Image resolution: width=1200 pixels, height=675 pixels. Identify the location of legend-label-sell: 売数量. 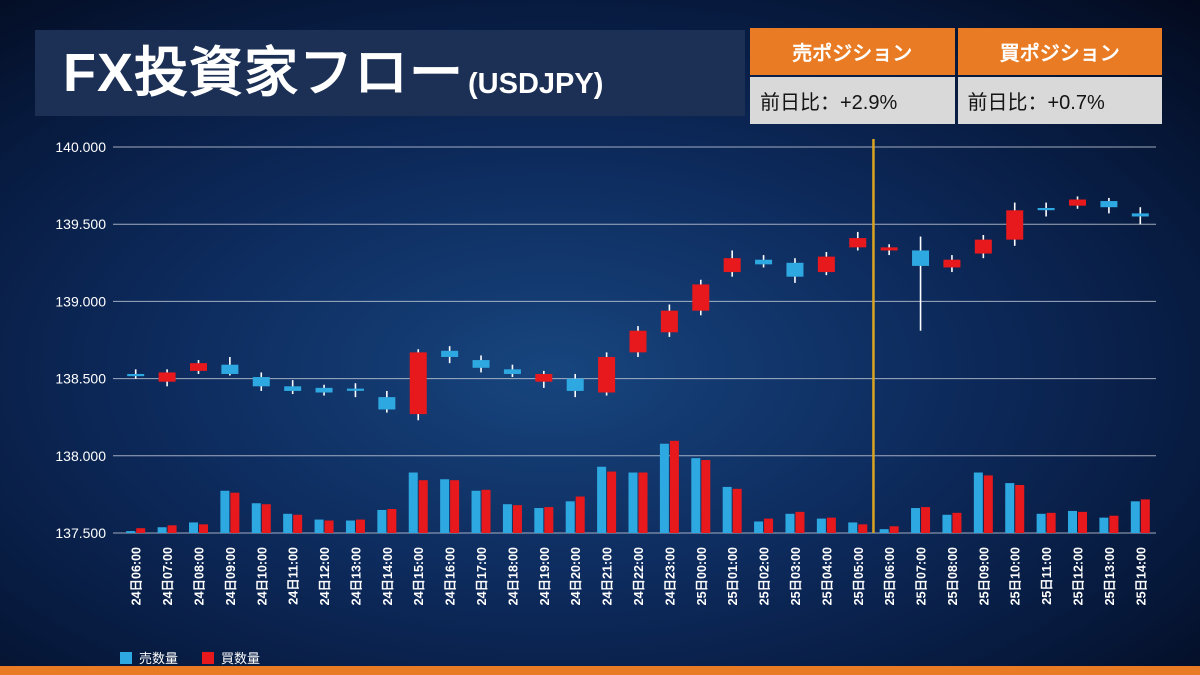
(159, 658).